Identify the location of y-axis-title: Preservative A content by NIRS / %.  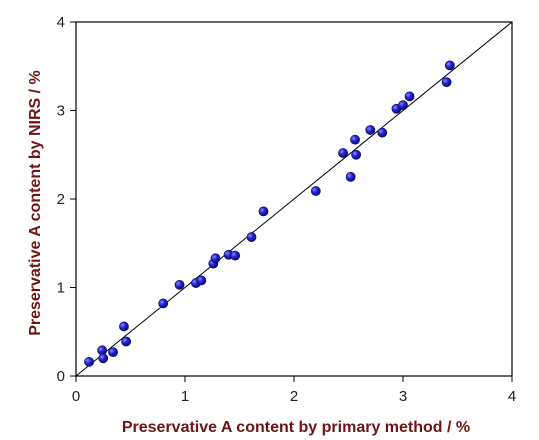
(35, 203).